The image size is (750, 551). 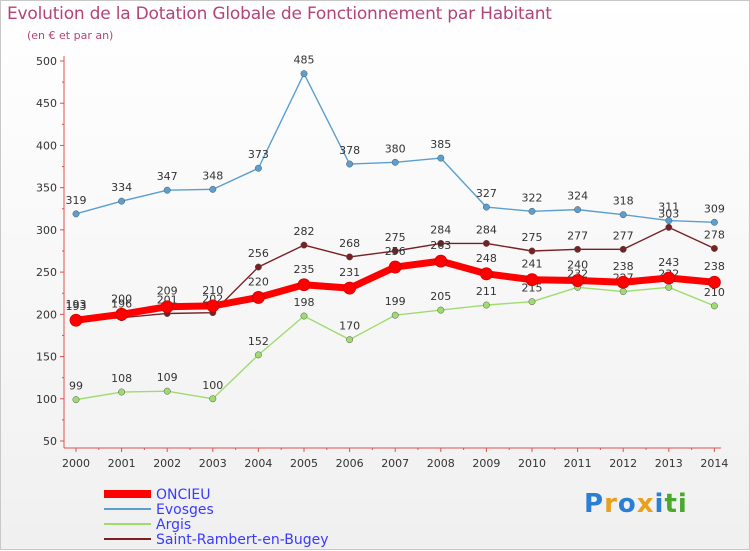 What do you see at coordinates (76, 200) in the screenshot?
I see `data-label: 319` at bounding box center [76, 200].